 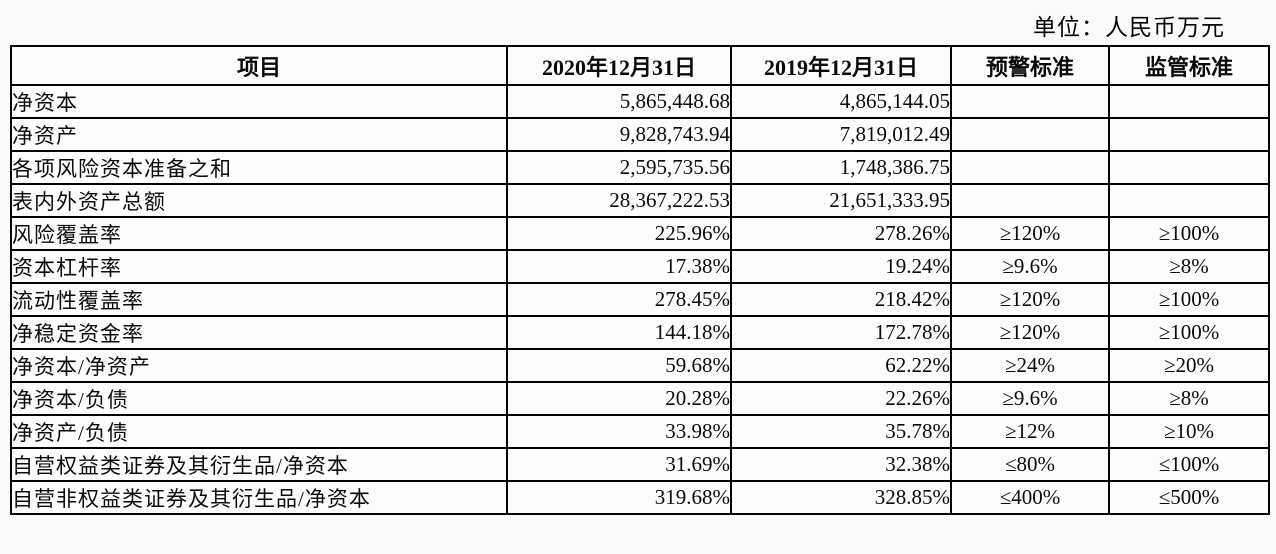 What do you see at coordinates (259, 200) in the screenshot?
I see `item-label-cell: 表内外资产总额` at bounding box center [259, 200].